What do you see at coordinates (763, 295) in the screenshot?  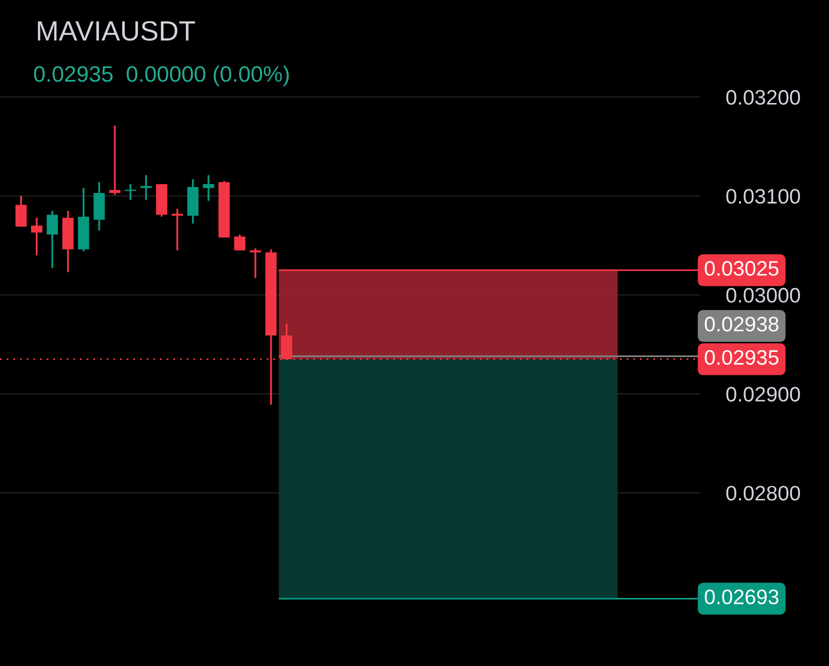 I see `y-tick-label: 0.03000` at bounding box center [763, 295].